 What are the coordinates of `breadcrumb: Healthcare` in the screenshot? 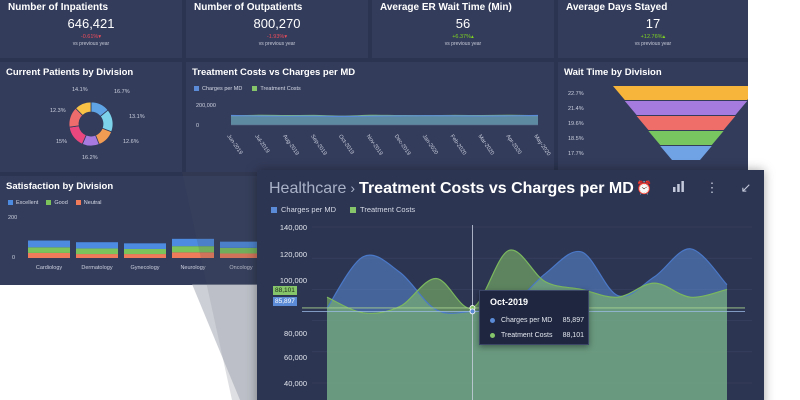 It's located at (308, 188).